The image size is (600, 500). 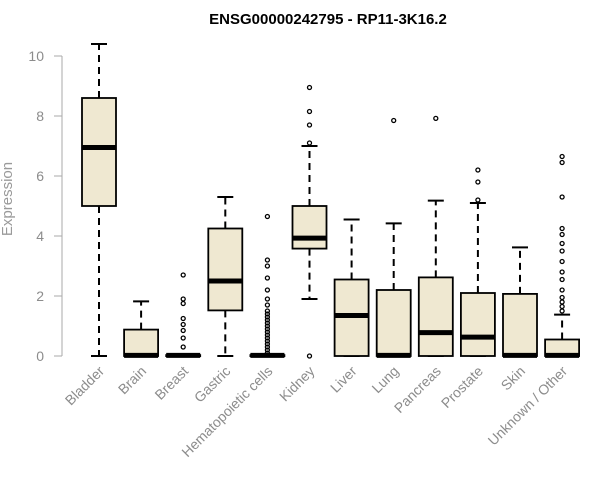 What do you see at coordinates (393, 237) in the screenshot?
I see `box-lung` at bounding box center [393, 237].